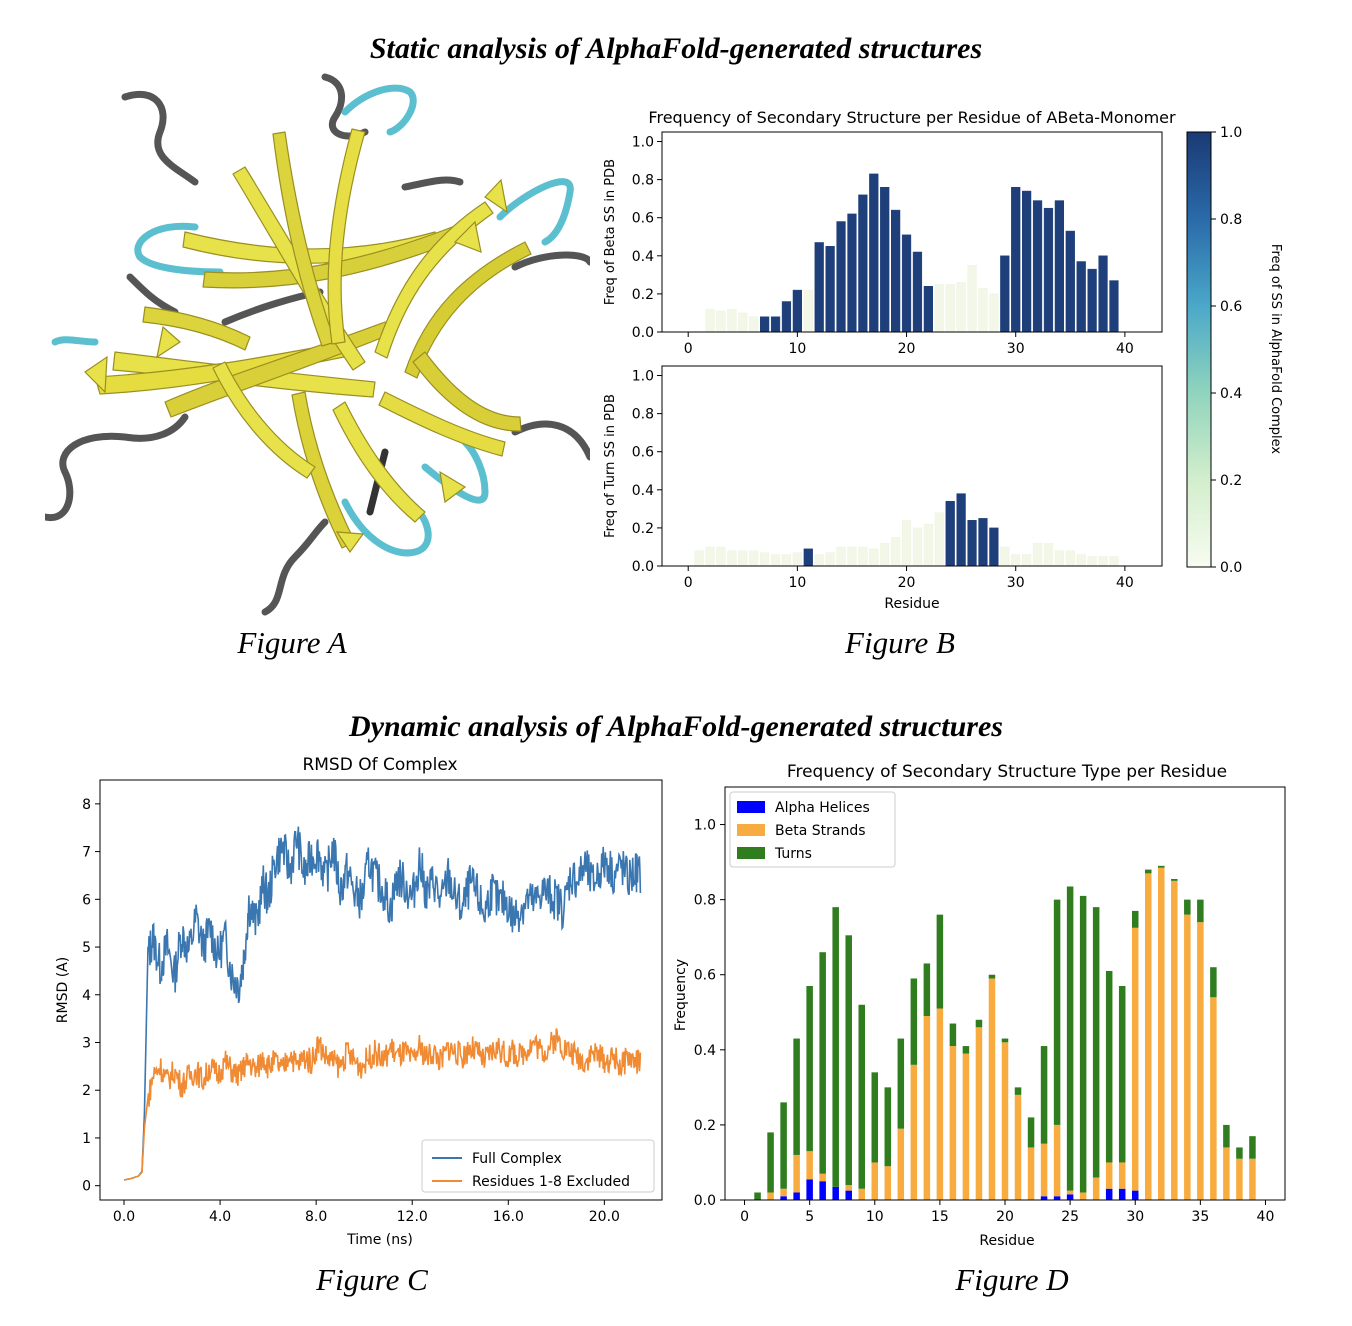 The height and width of the screenshot is (1326, 1352). What do you see at coordinates (643, 257) in the screenshot?
I see `chart-b-ytick-label: 0.4` at bounding box center [643, 257].